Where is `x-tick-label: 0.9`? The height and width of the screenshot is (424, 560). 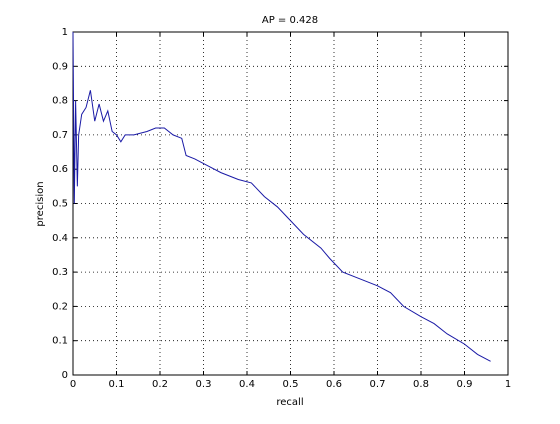
x-tick-label: 0.9 is located at coordinates (465, 384).